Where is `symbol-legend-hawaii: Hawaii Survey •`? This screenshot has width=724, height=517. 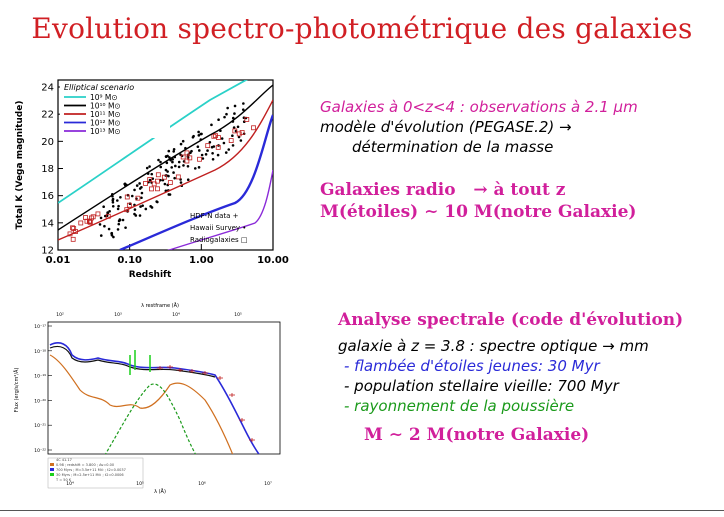 symbol-legend-hawaii: Hawaii Survey • is located at coordinates (218, 228).